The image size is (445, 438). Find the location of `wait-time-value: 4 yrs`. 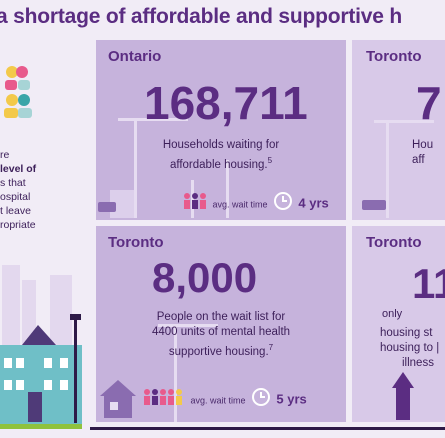

wait-time-value: 4 yrs is located at coordinates (313, 203).